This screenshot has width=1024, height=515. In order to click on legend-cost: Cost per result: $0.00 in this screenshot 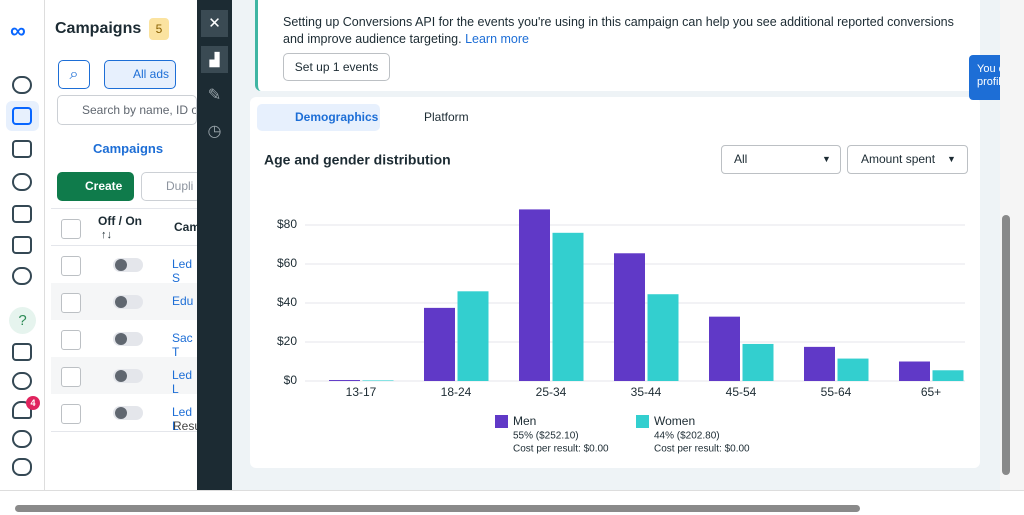, I will do `click(702, 449)`.